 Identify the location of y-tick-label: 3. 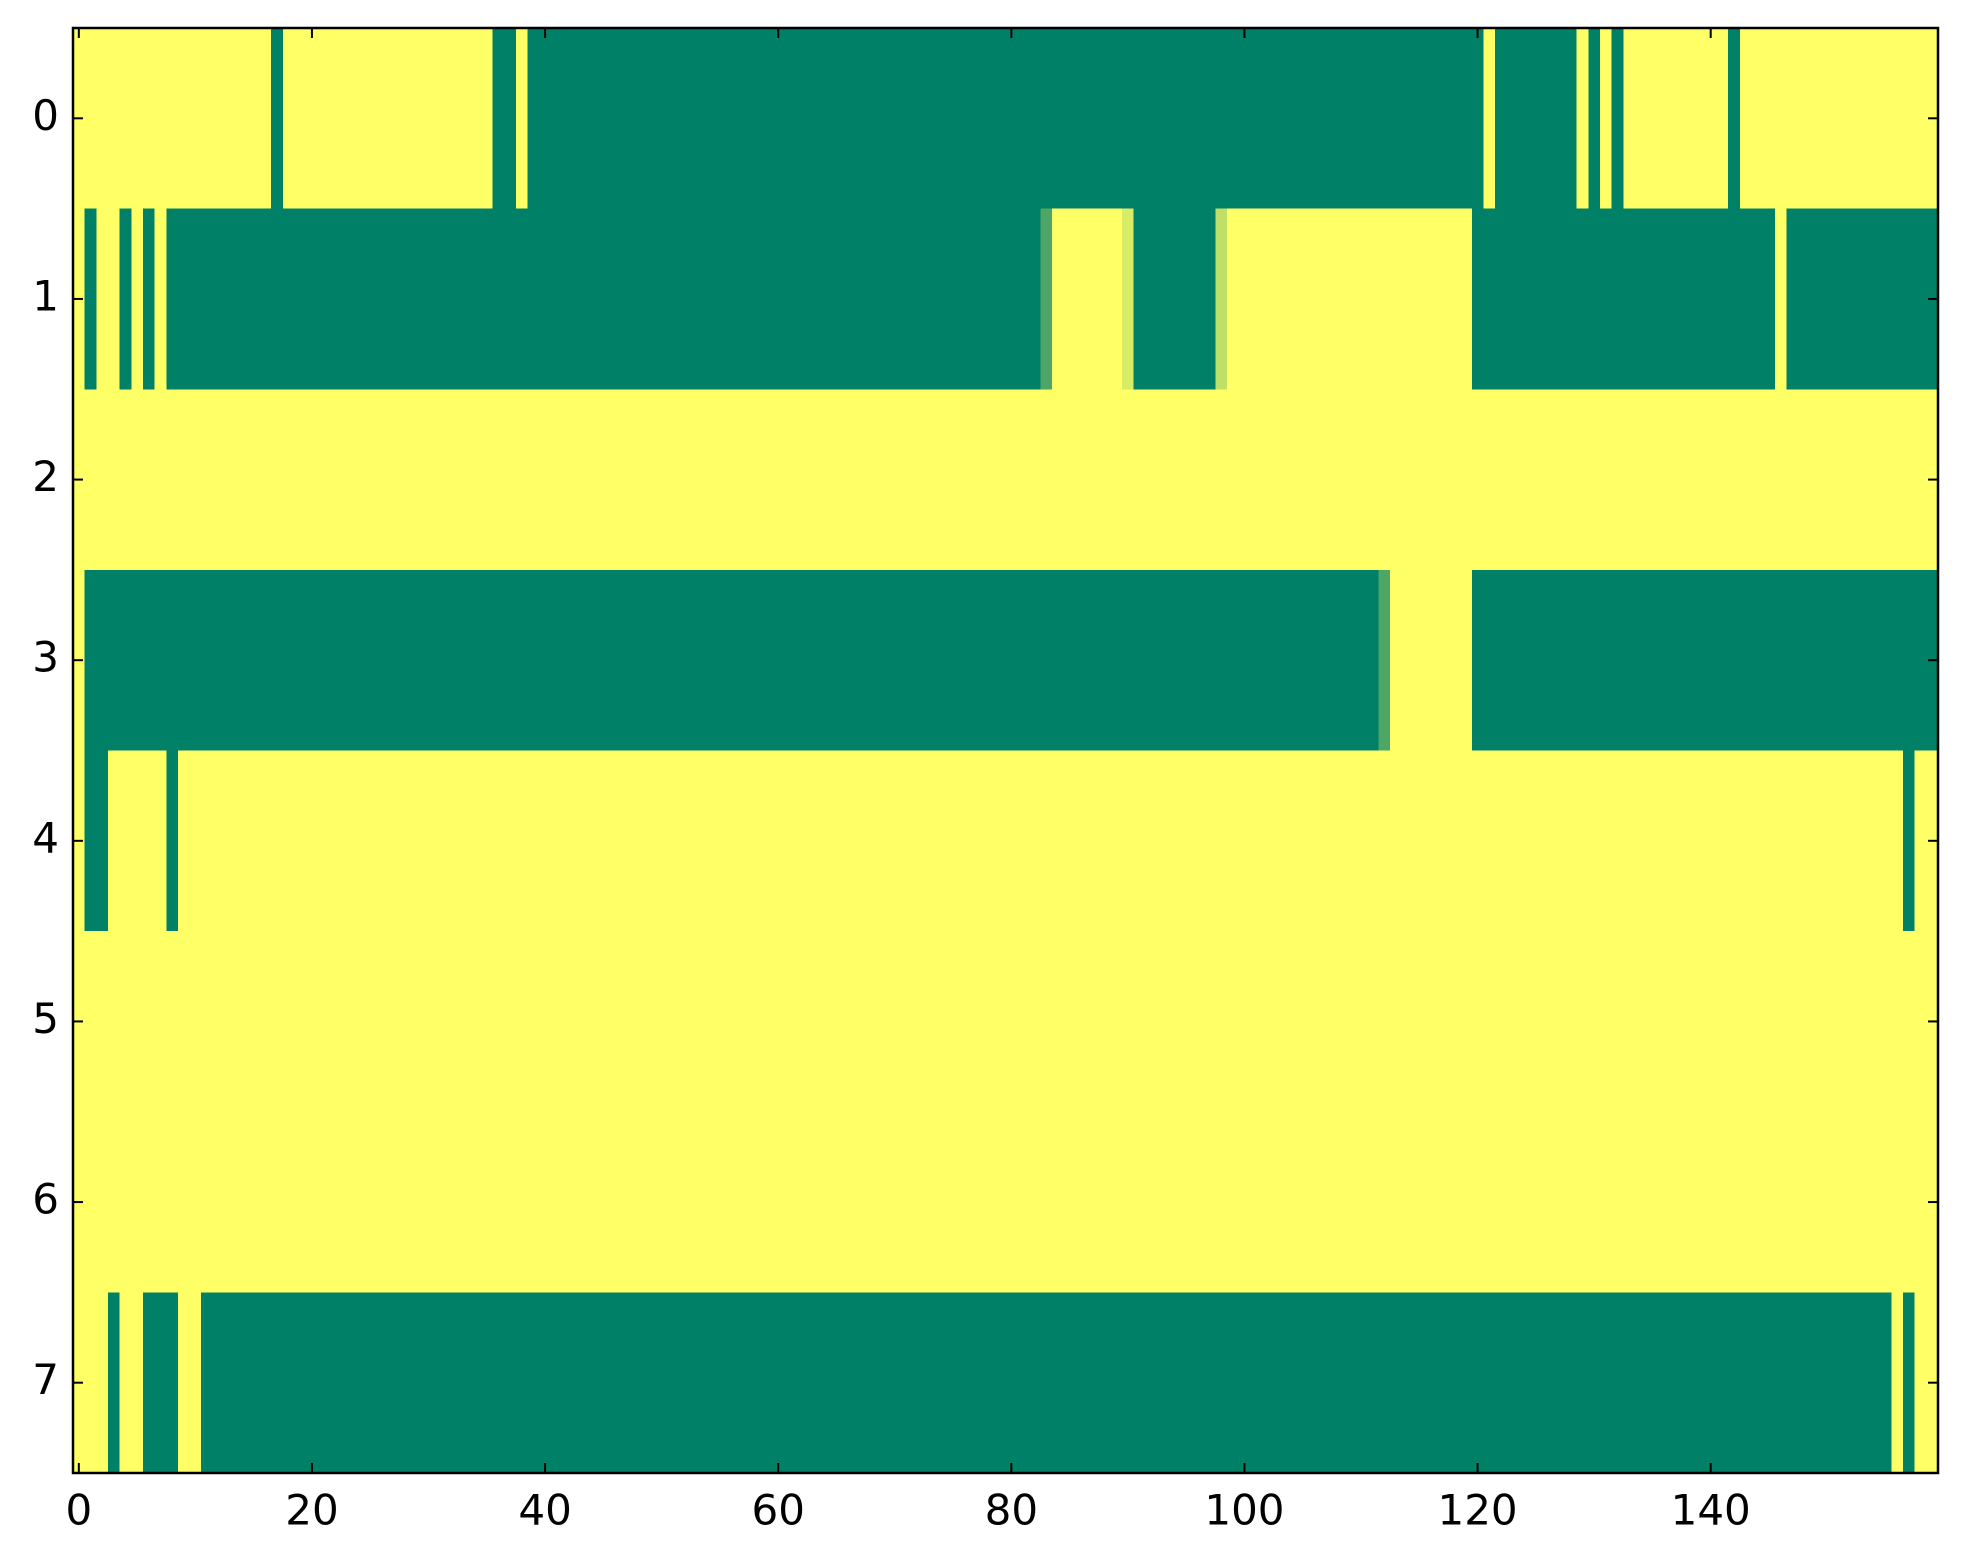
(45, 657).